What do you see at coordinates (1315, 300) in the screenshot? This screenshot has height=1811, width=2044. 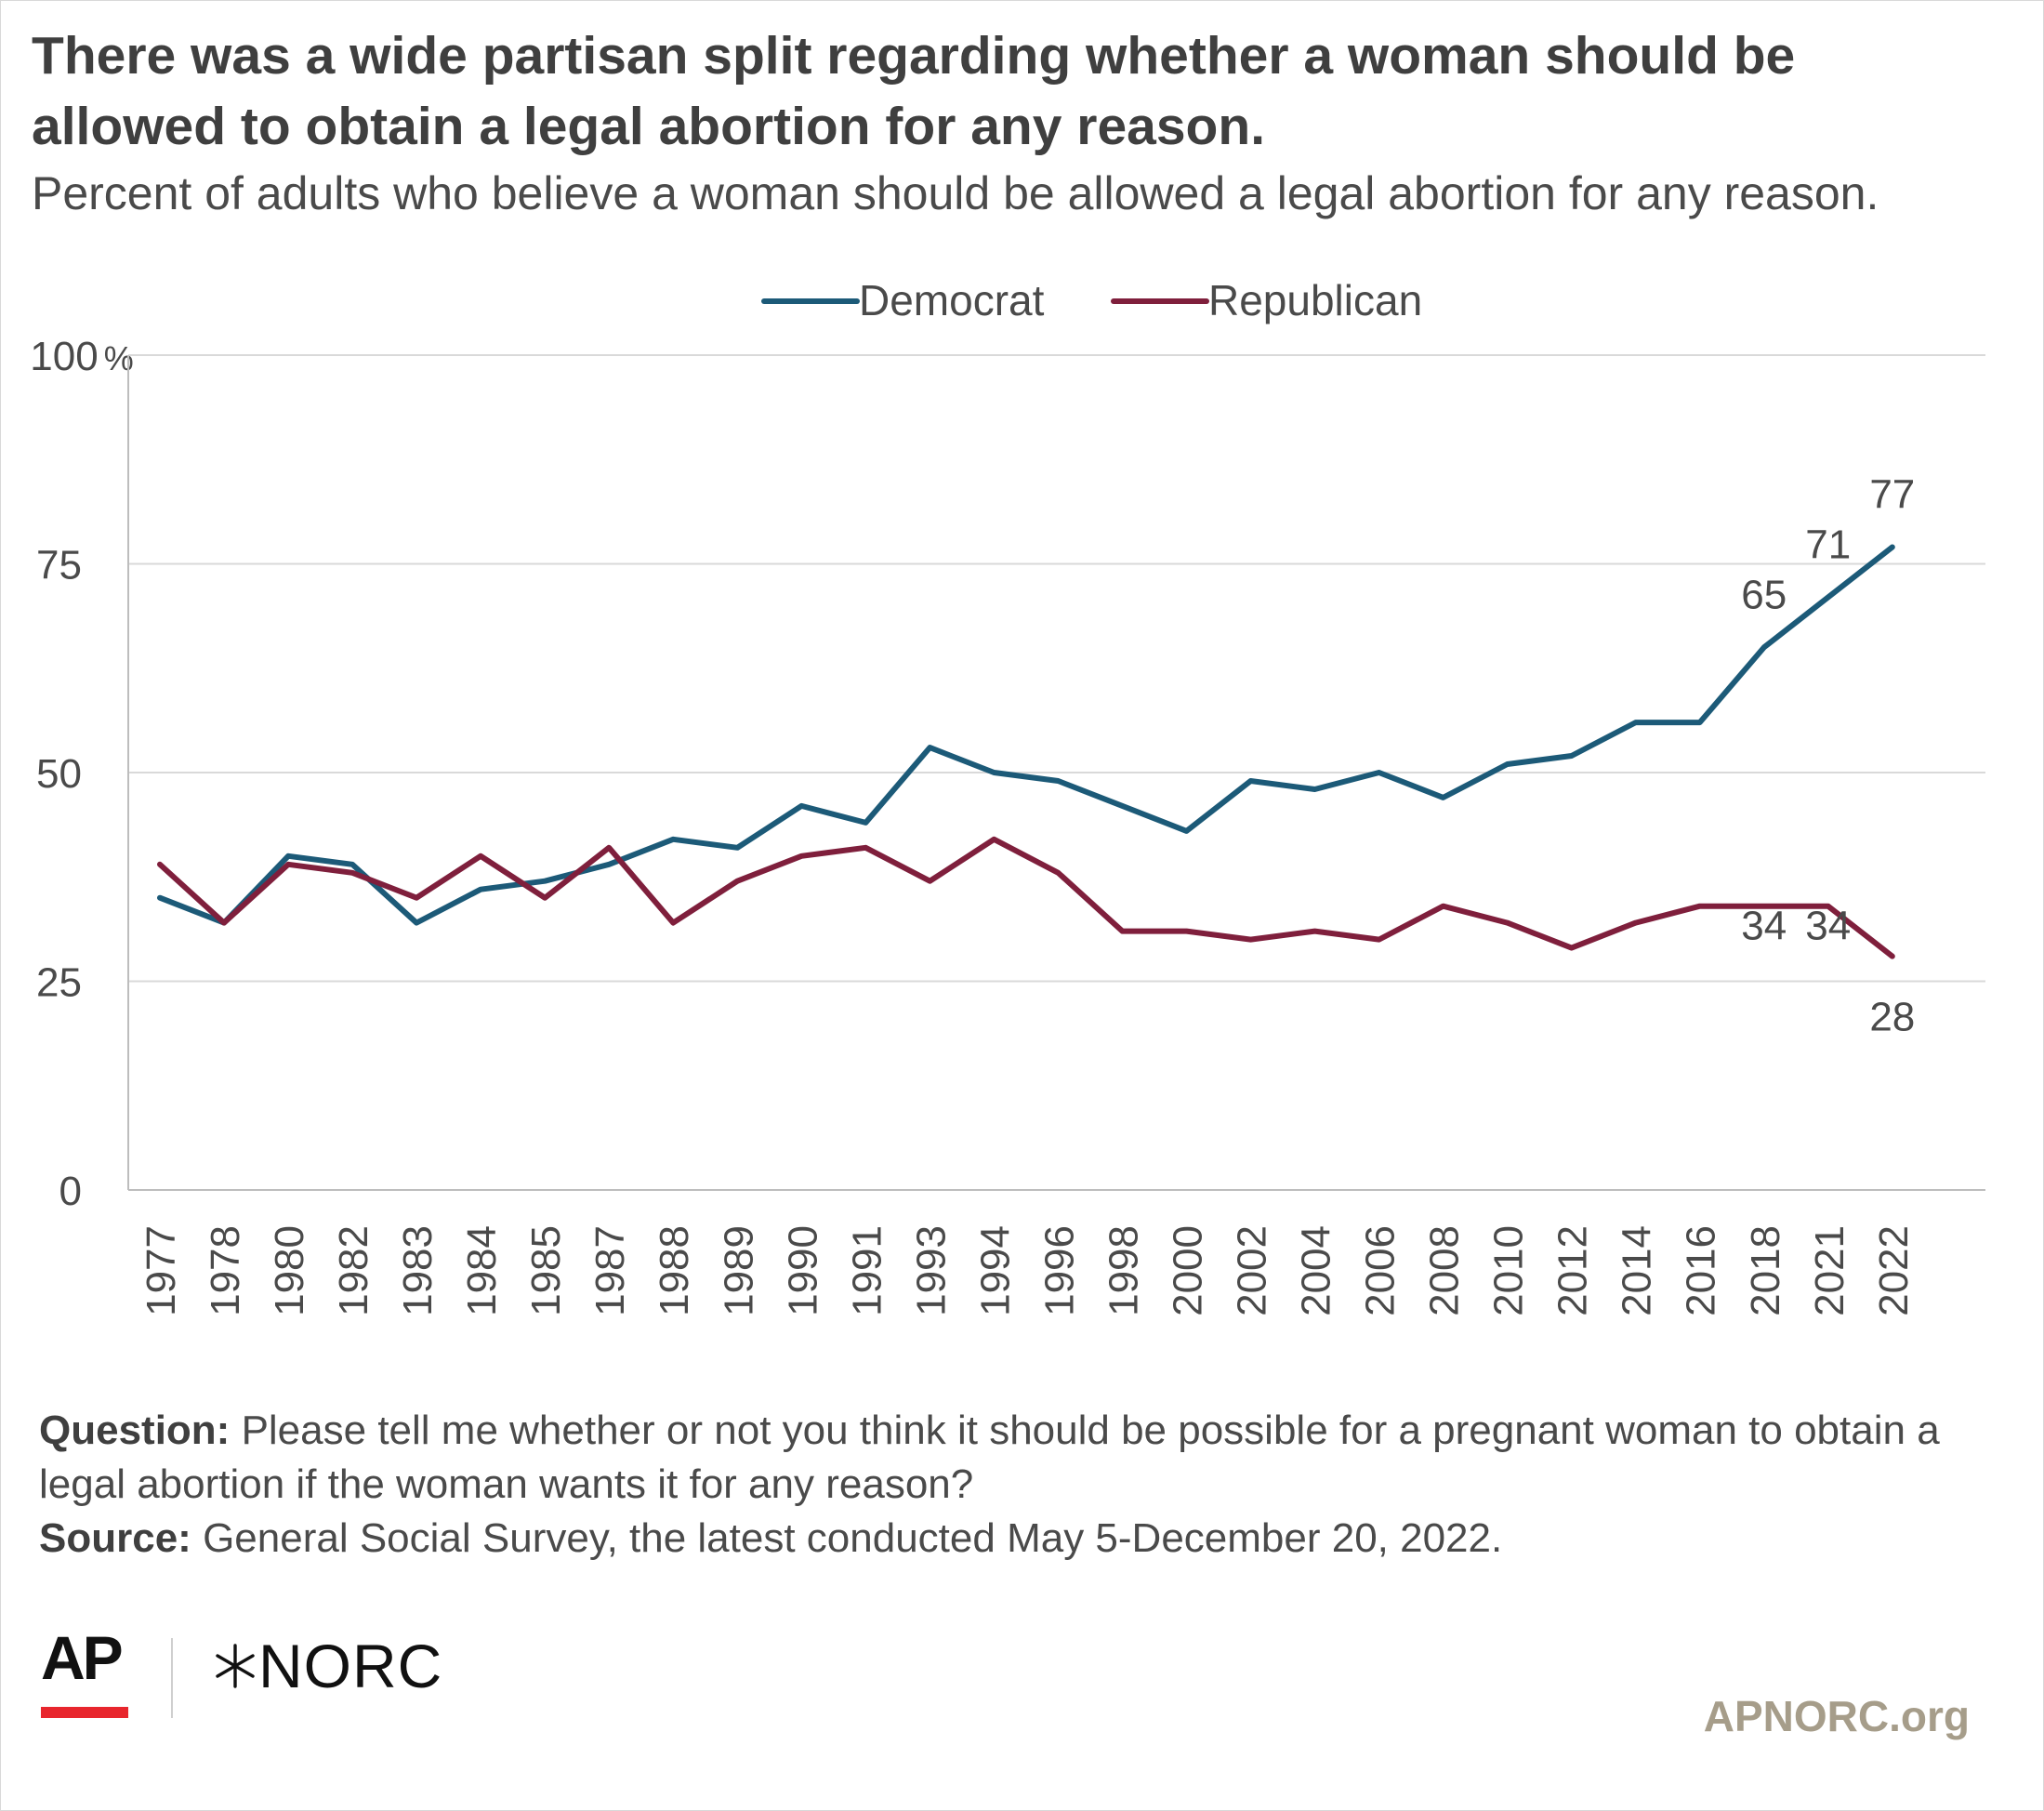 I see `legend-label-republican: Republican` at bounding box center [1315, 300].